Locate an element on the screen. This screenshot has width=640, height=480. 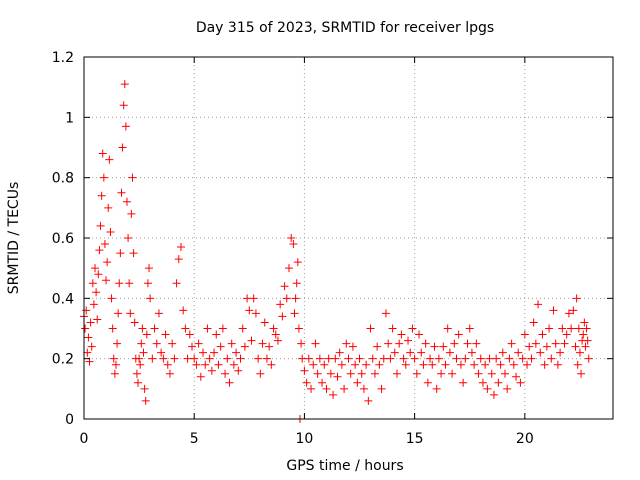
y-tick-label: 1.2 is located at coordinates (63, 58).